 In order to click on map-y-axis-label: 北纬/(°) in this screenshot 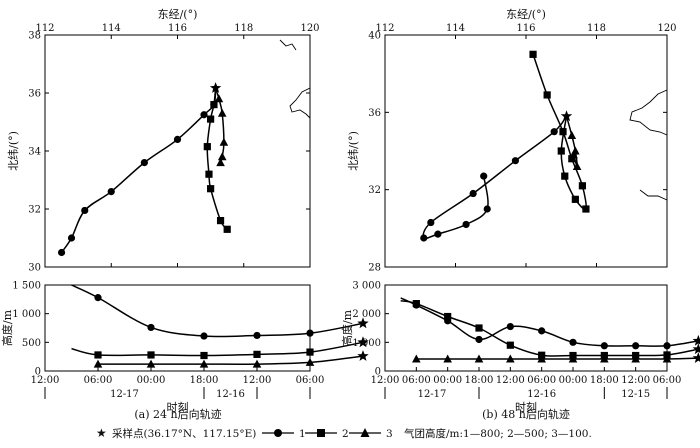, I will do `click(353, 151)`.